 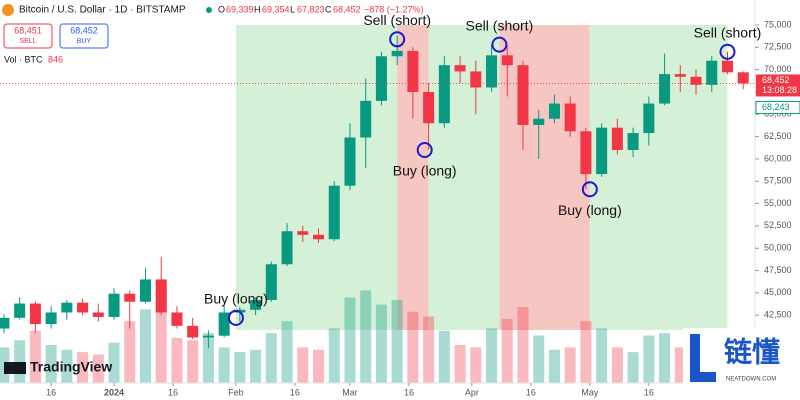 What do you see at coordinates (778, 270) in the screenshot?
I see `y-tick-label: 47,500` at bounding box center [778, 270].